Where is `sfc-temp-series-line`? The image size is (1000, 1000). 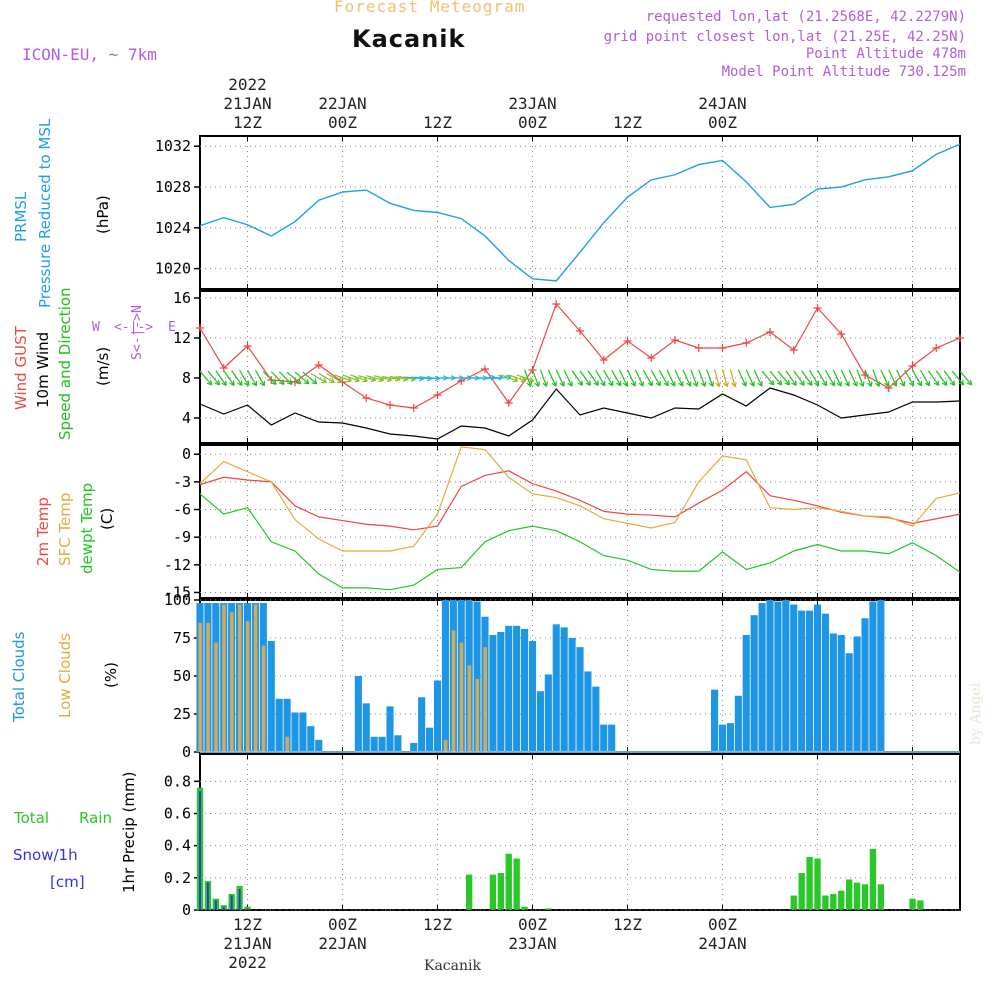
sfc-temp-series-line is located at coordinates (580, 499).